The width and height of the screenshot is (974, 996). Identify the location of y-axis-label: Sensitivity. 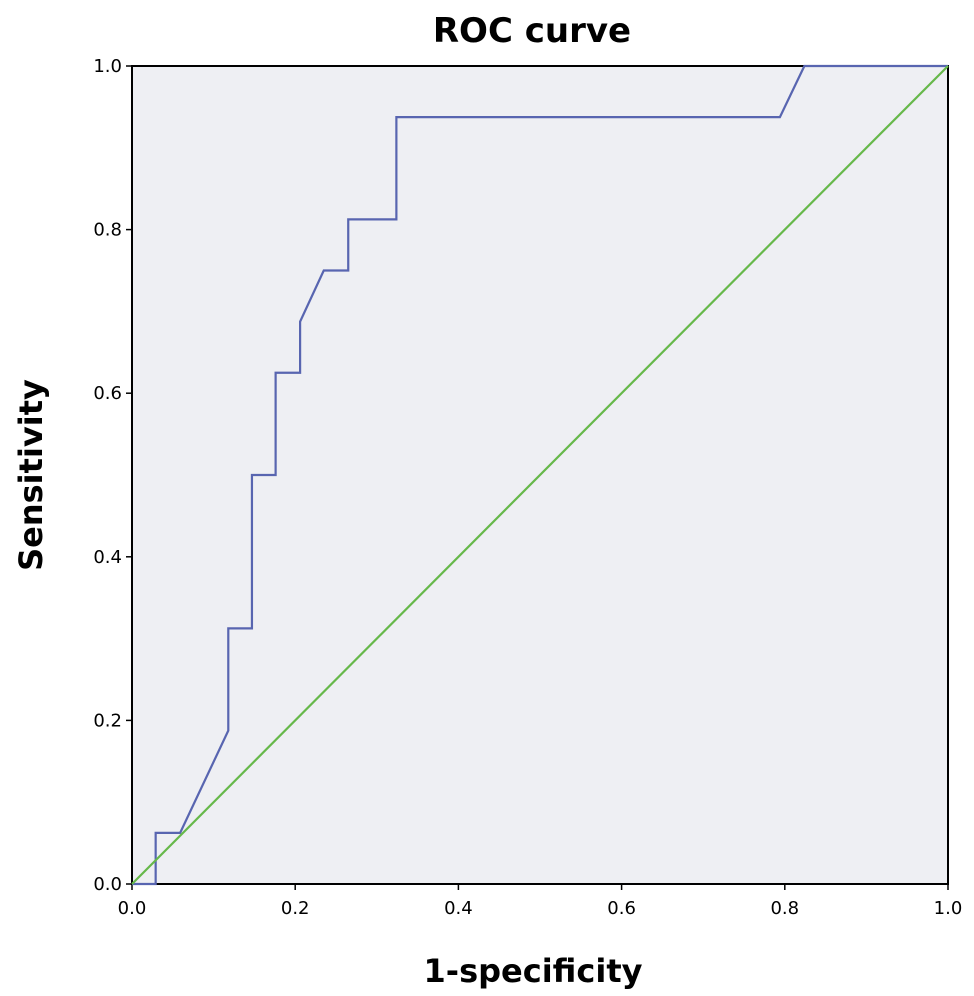
(31, 475).